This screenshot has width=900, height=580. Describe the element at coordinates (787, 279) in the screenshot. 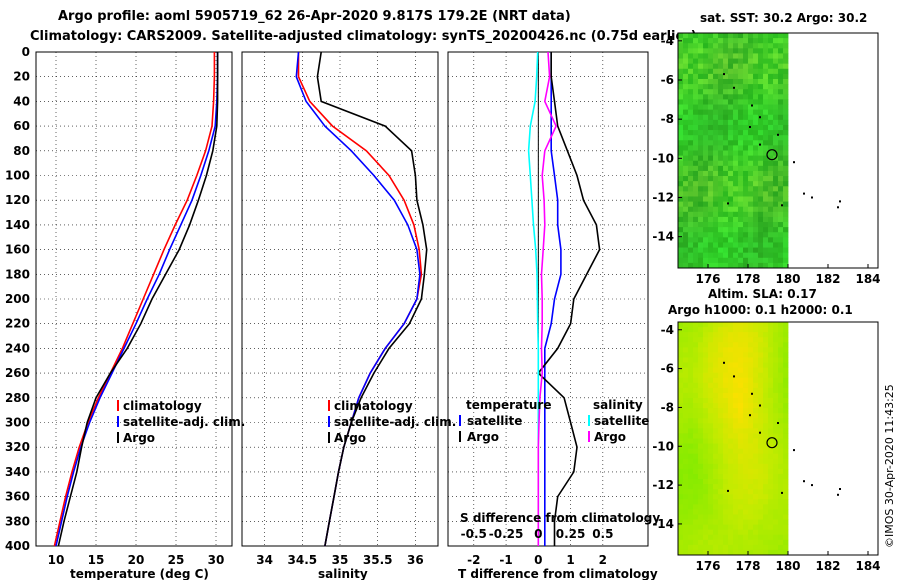

I see `lon-tick-label: 180` at that location.